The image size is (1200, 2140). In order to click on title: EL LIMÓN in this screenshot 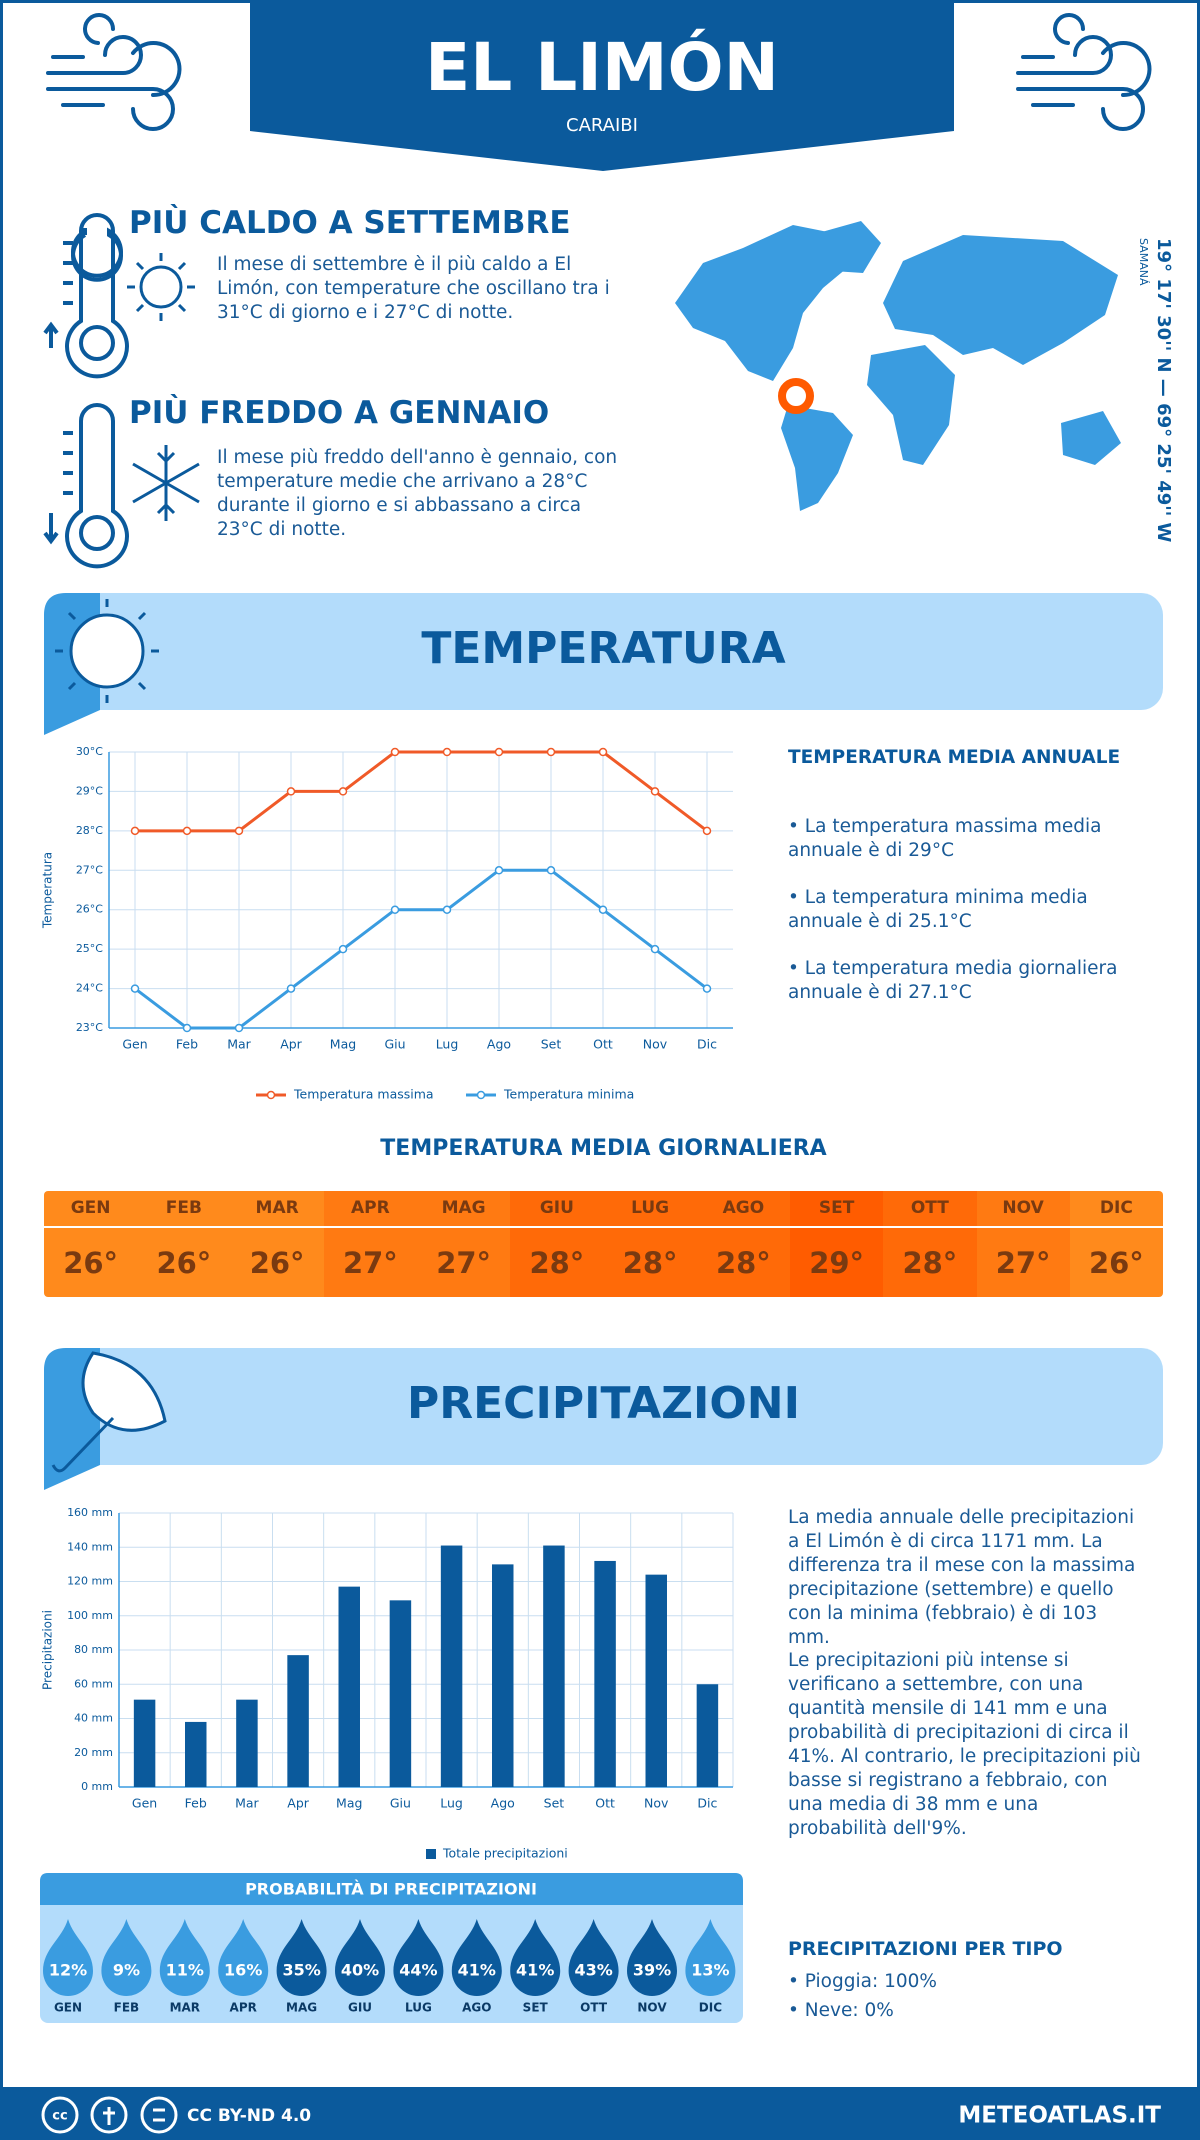, I will do `click(602, 67)`.